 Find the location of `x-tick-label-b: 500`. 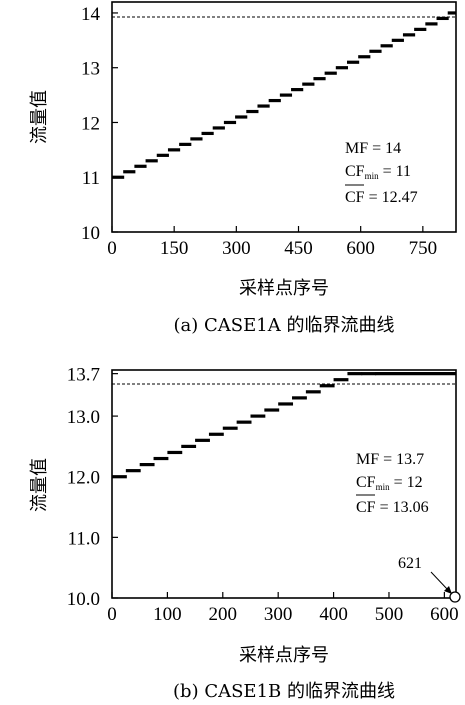

x-tick-label-b: 500 is located at coordinates (389, 614).